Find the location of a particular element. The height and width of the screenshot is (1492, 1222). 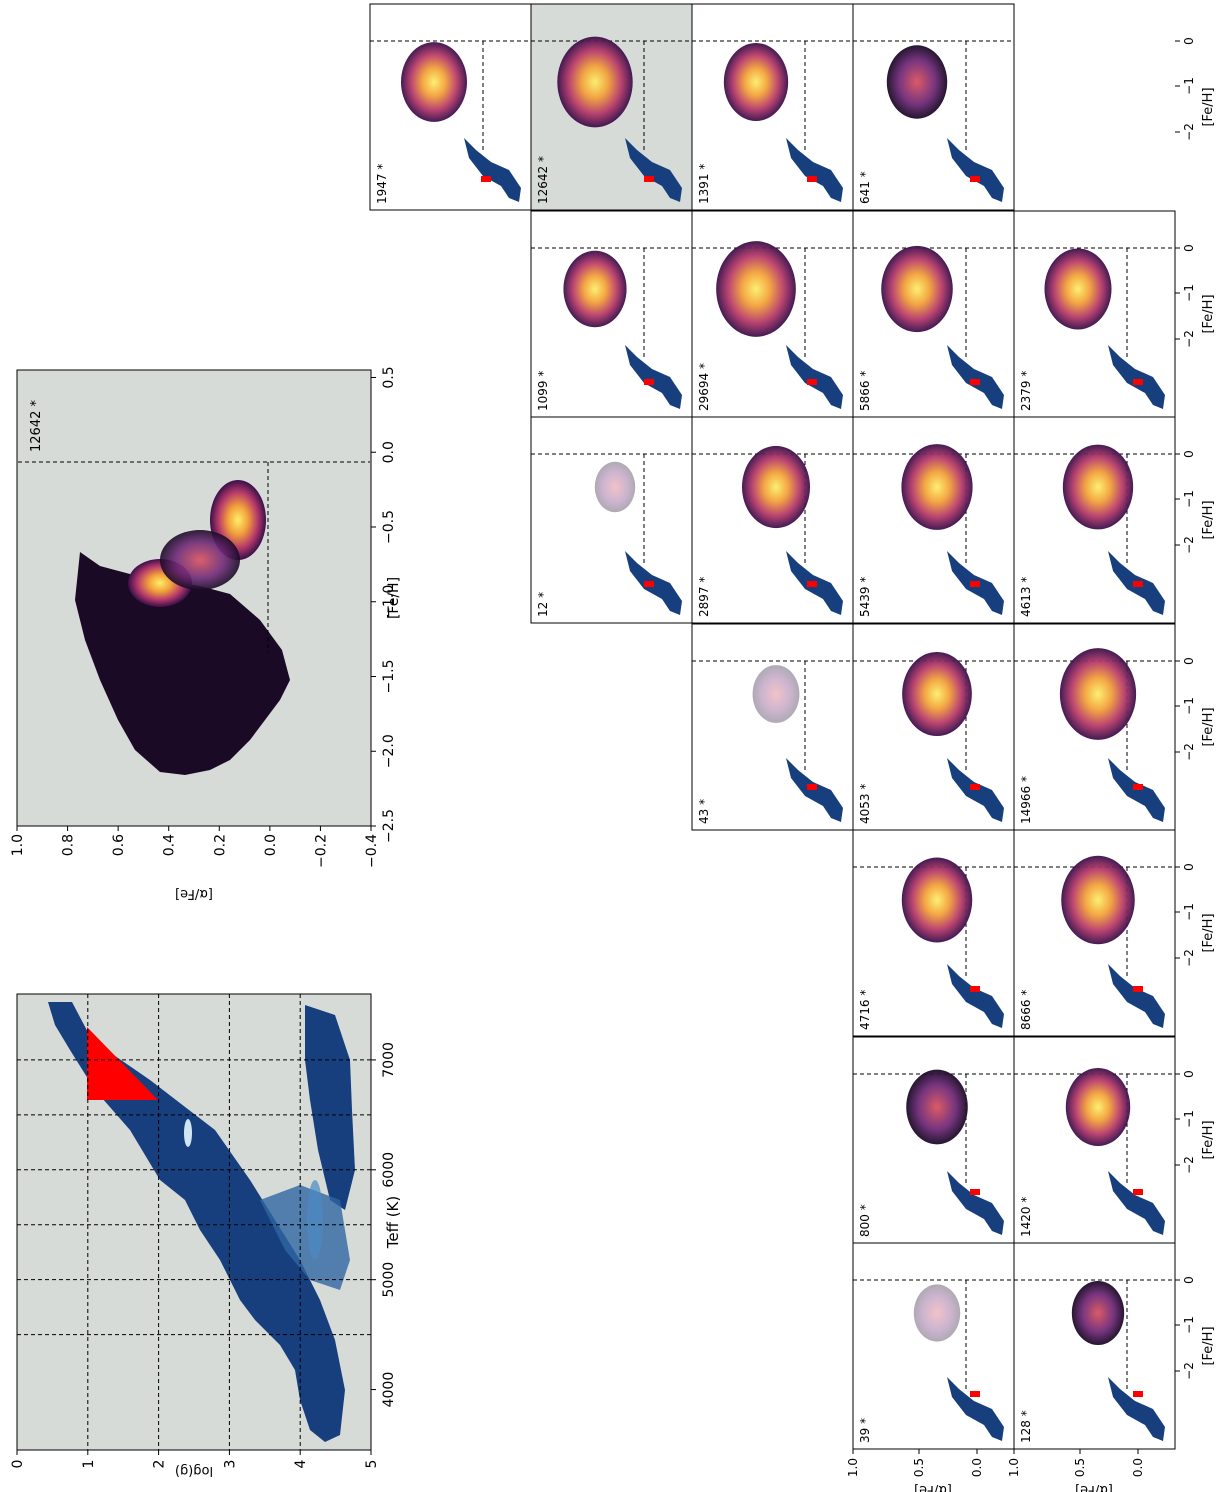

grid-panel-count: 12642 * is located at coordinates (543, 180).